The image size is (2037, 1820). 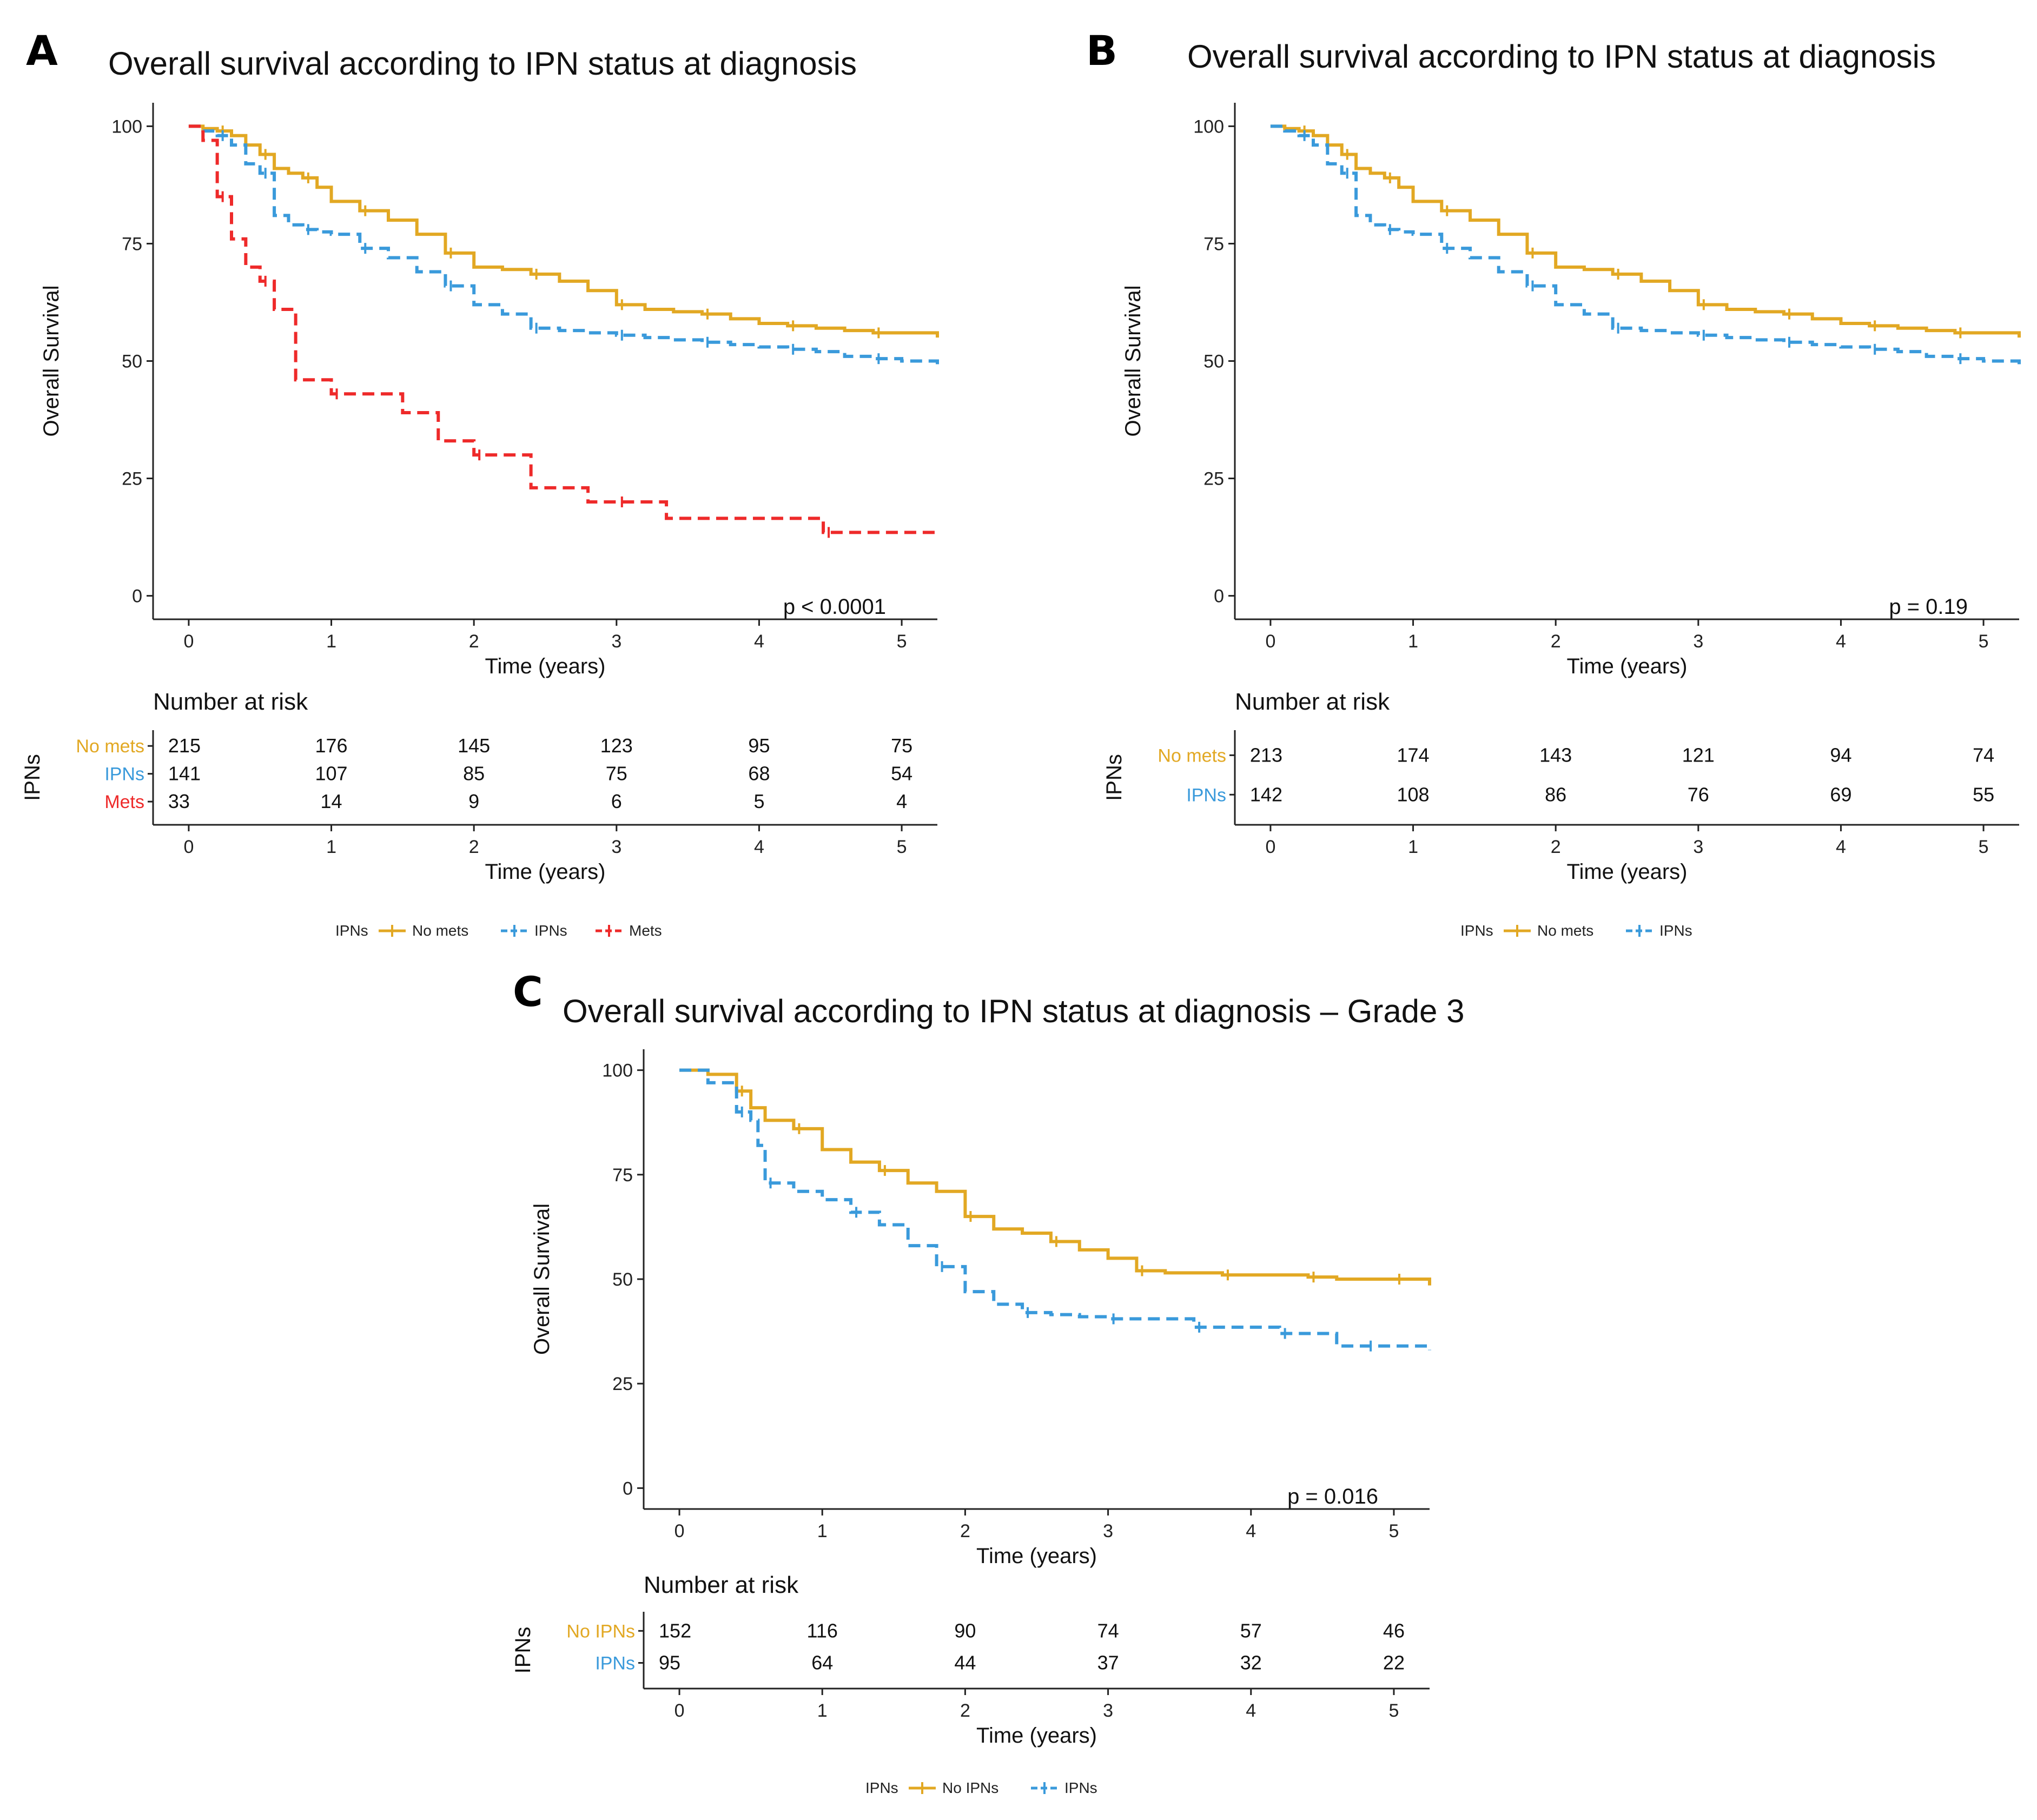 I want to click on risk-count: 116, so click(x=823, y=1630).